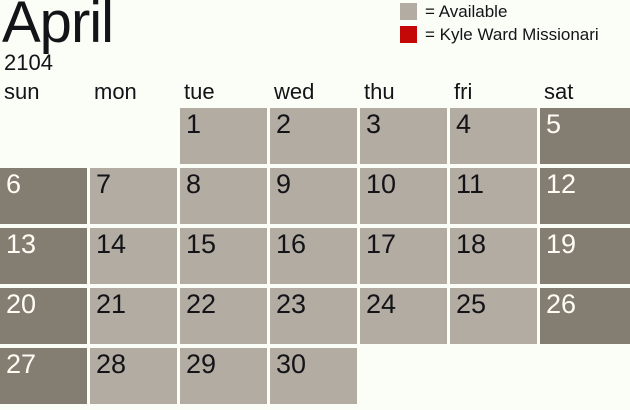 The width and height of the screenshot is (630, 410). I want to click on day-number: 8, so click(194, 184).